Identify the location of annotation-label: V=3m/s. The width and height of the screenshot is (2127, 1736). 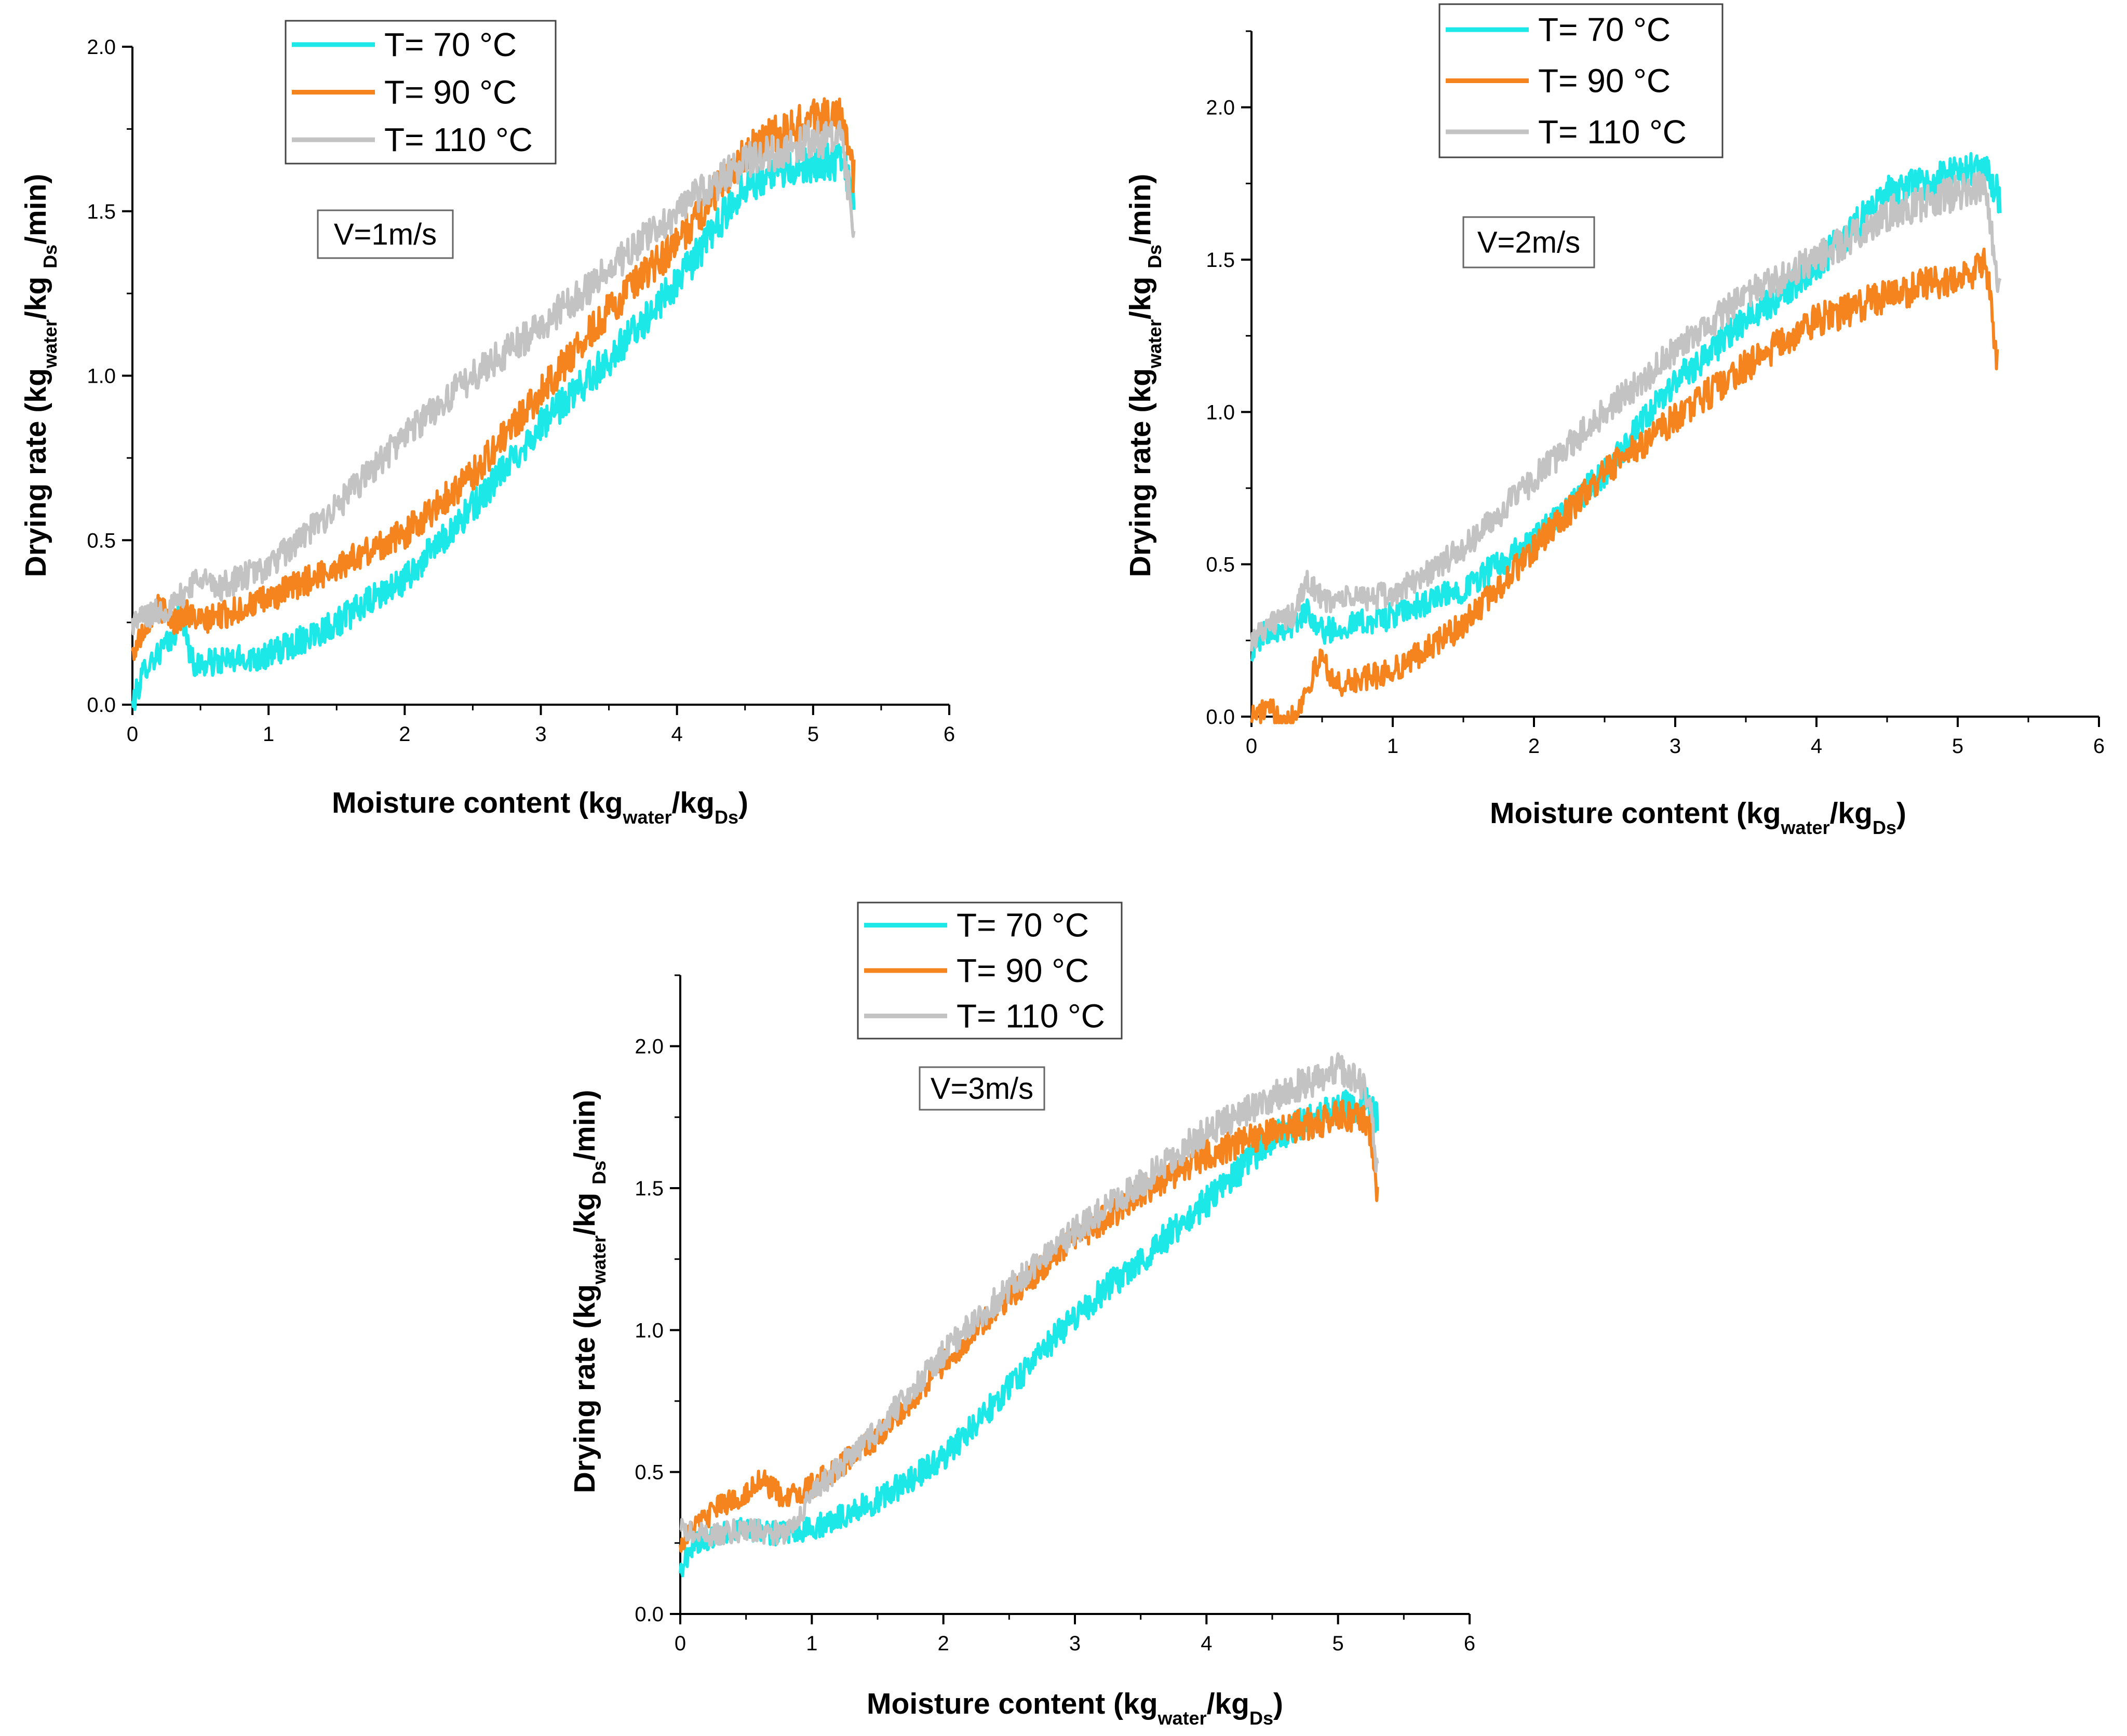
(982, 1089).